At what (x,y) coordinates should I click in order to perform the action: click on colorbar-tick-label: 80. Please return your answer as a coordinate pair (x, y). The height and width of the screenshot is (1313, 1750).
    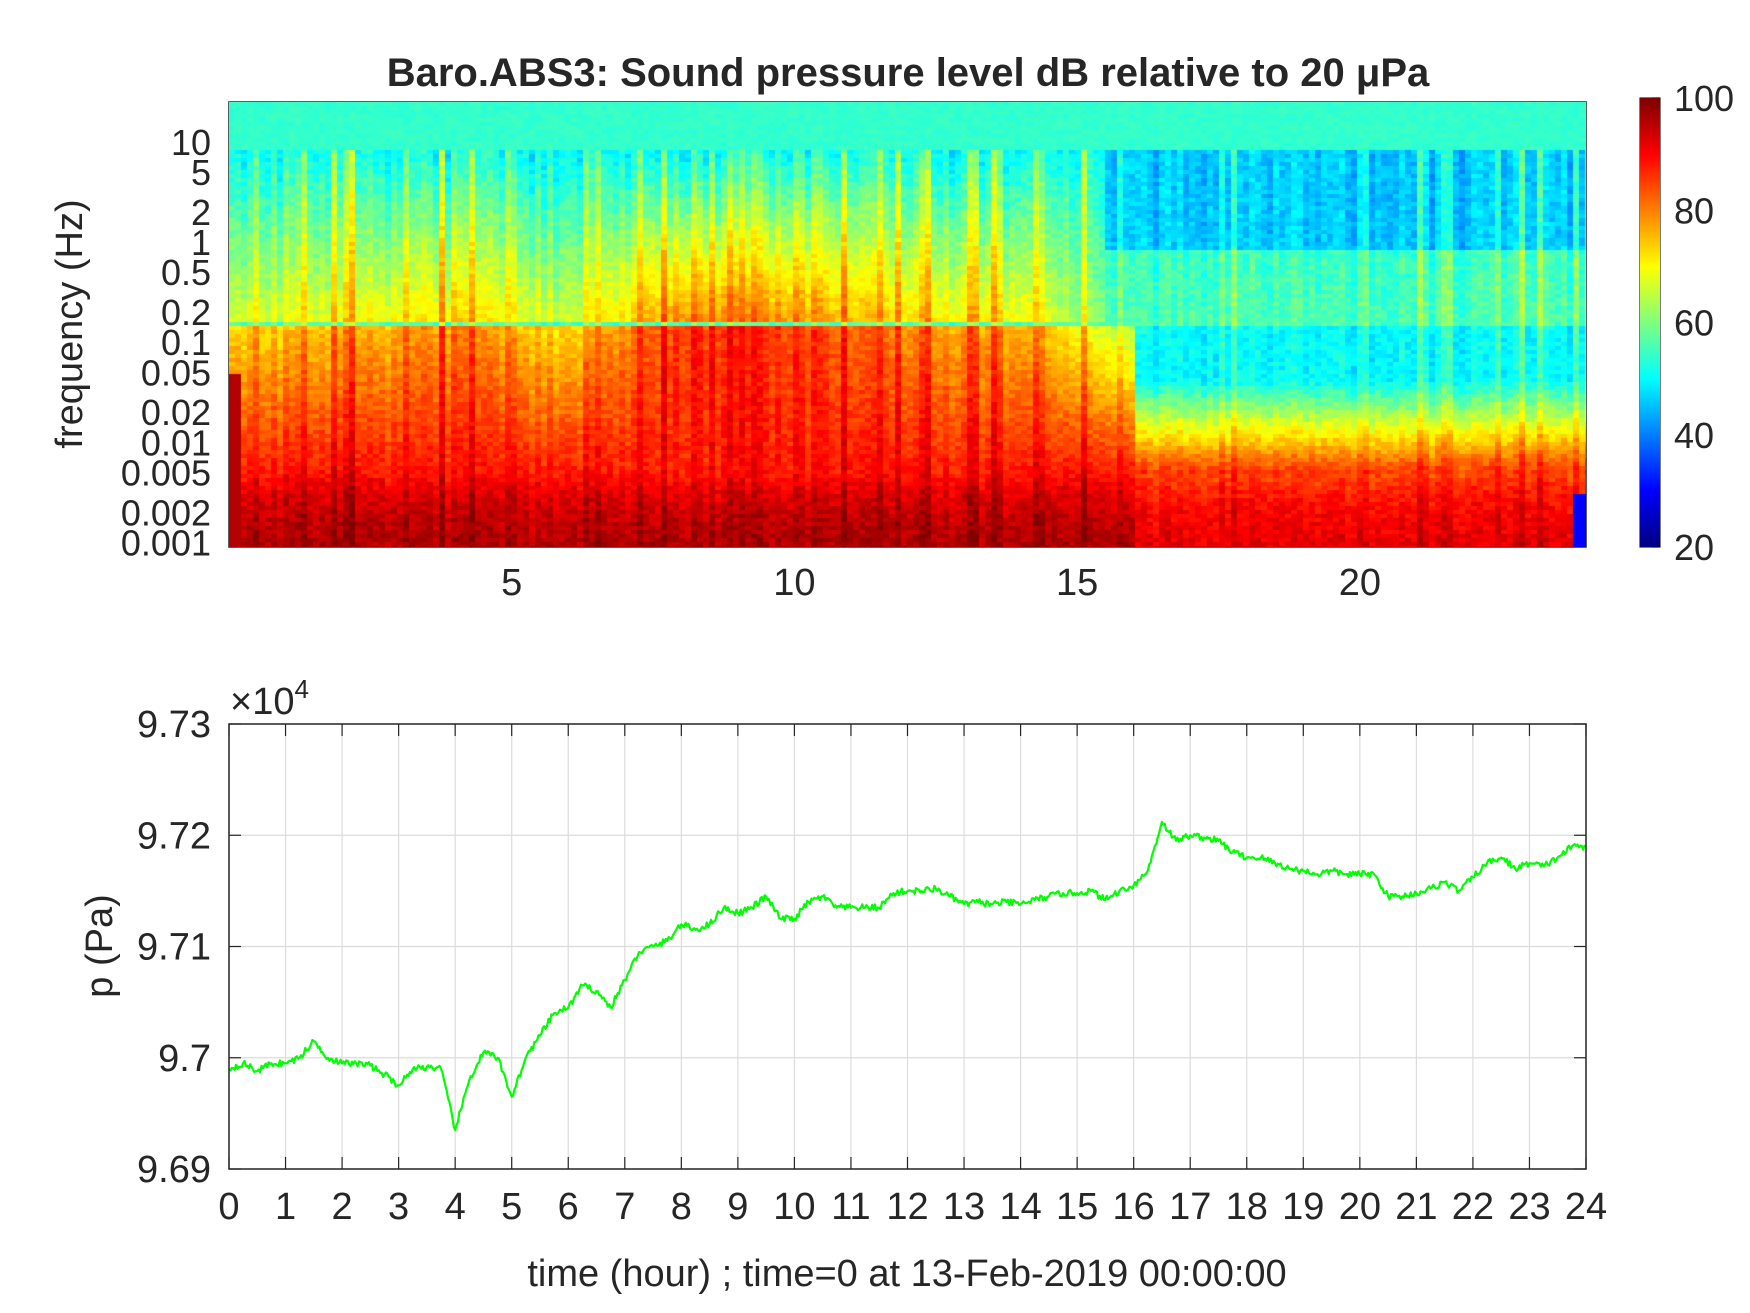
    Looking at the image, I should click on (1694, 210).